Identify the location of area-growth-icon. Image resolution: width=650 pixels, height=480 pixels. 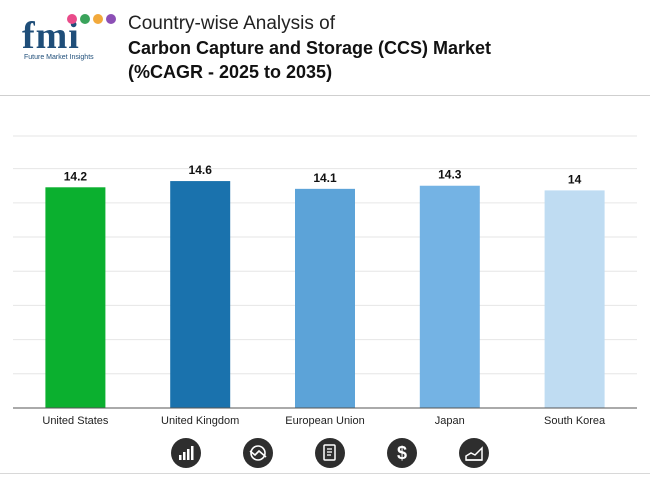
(474, 453).